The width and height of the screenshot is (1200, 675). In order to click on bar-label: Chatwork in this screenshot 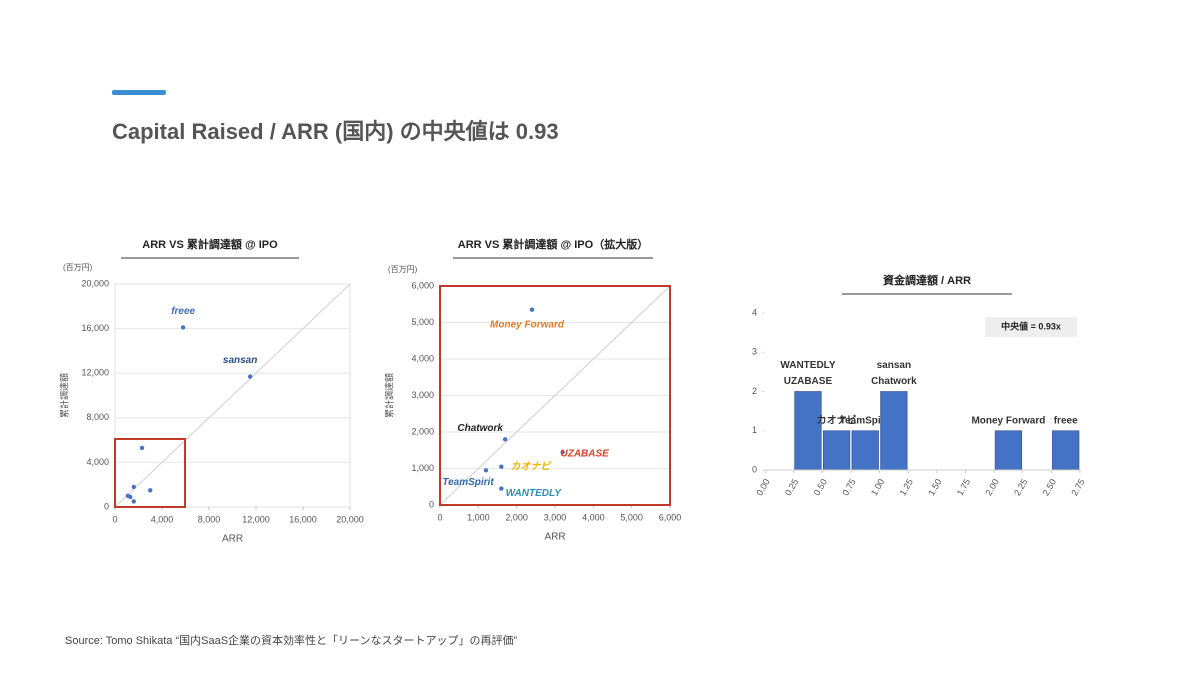, I will do `click(894, 381)`.